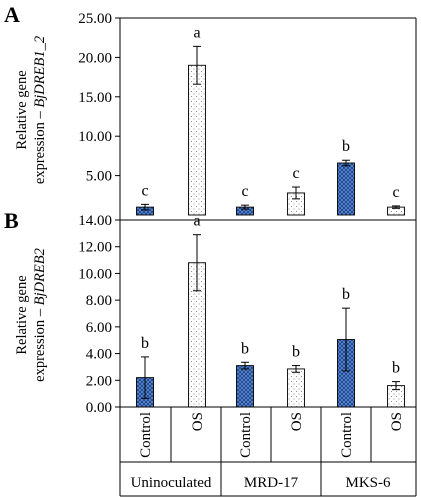  Describe the element at coordinates (99, 301) in the screenshot. I see `y-tick-label: 8.00` at that location.